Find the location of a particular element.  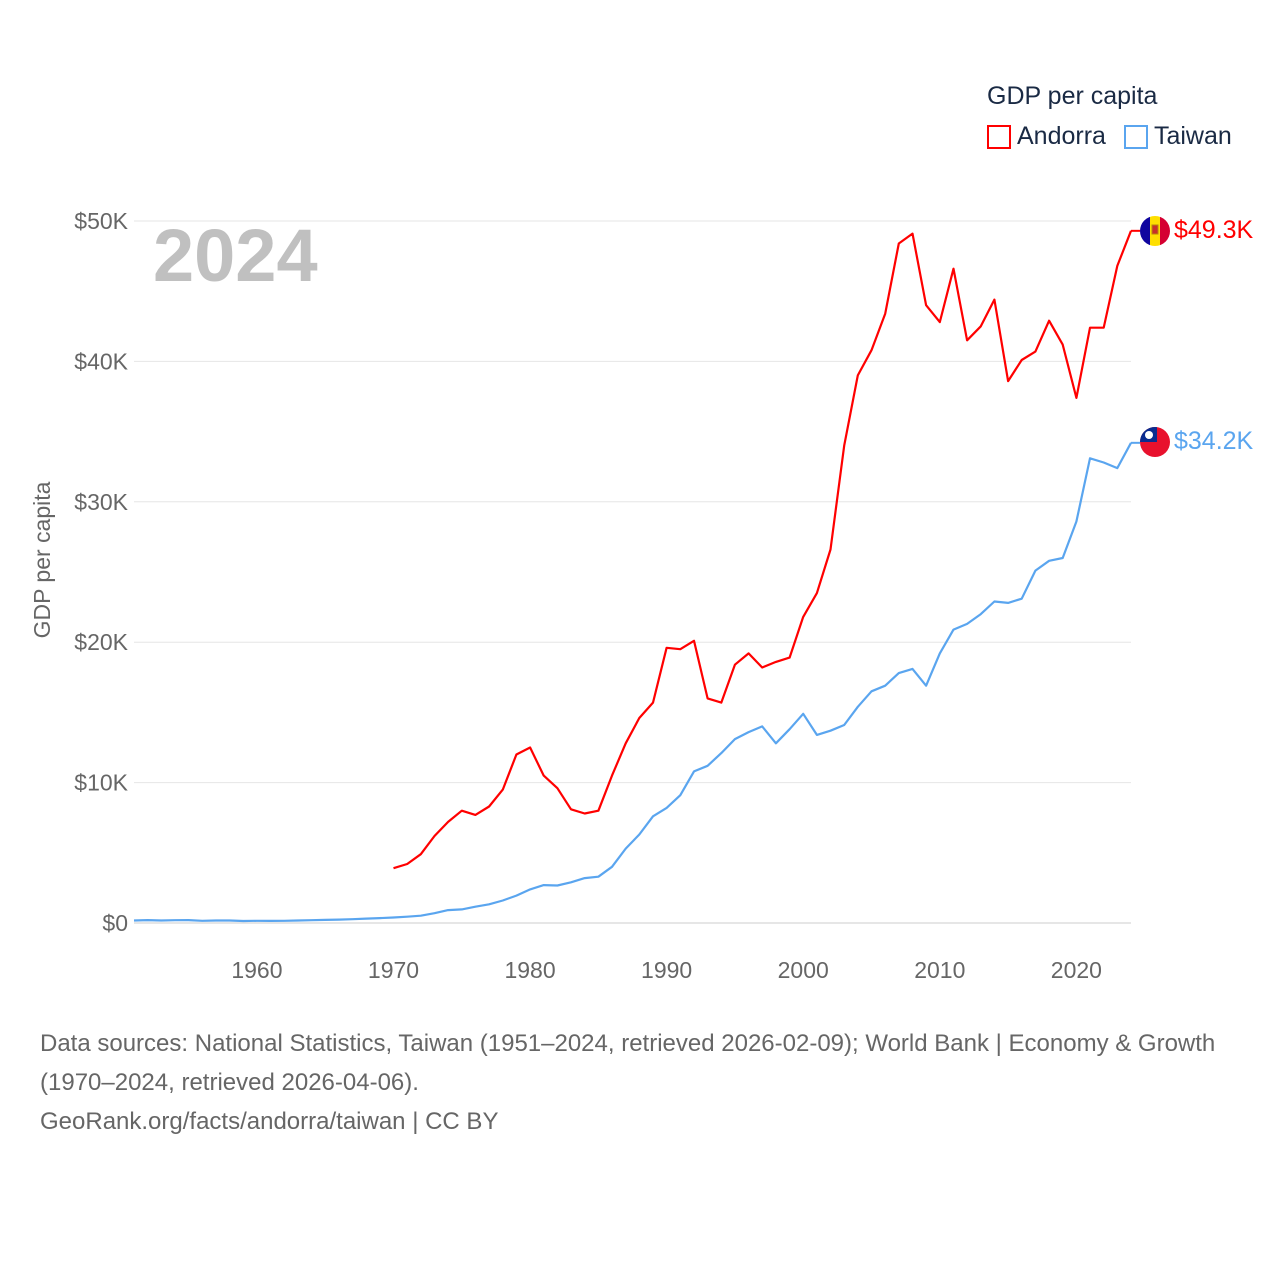

x-tick-label: 1970 is located at coordinates (393, 970).